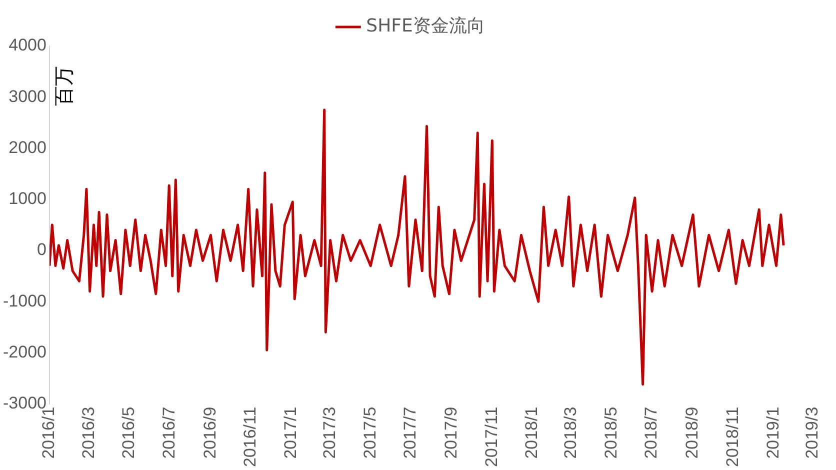 The height and width of the screenshot is (470, 836). I want to click on x-tick-label: 2019/3, so click(812, 432).